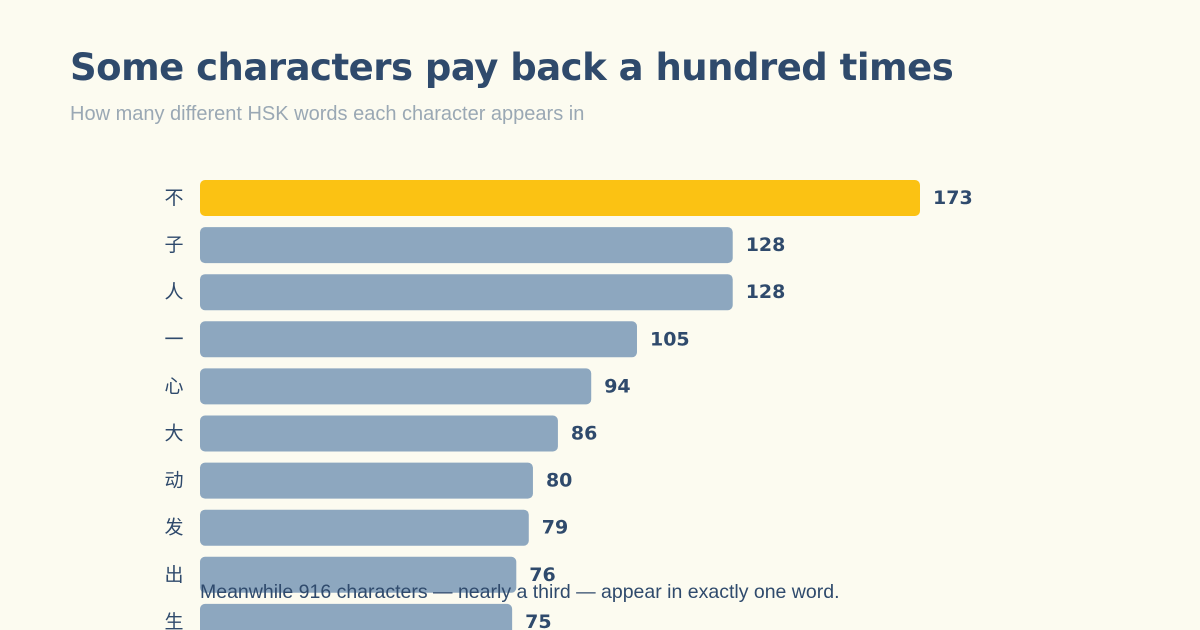 This screenshot has width=1200, height=630. What do you see at coordinates (555, 528) in the screenshot?
I see `value-label: 79` at bounding box center [555, 528].